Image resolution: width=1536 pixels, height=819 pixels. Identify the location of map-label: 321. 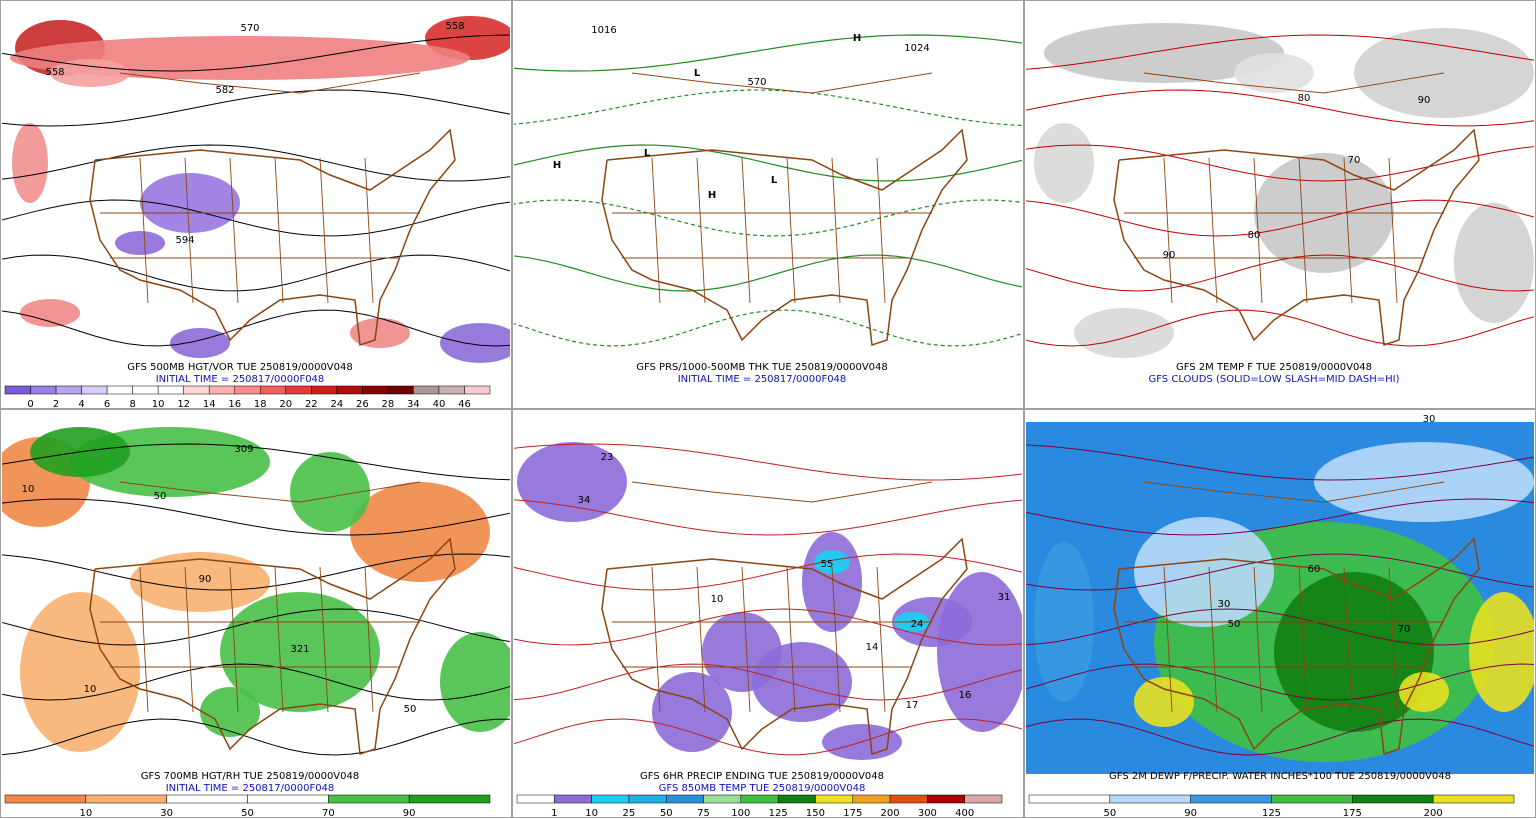
(299, 649).